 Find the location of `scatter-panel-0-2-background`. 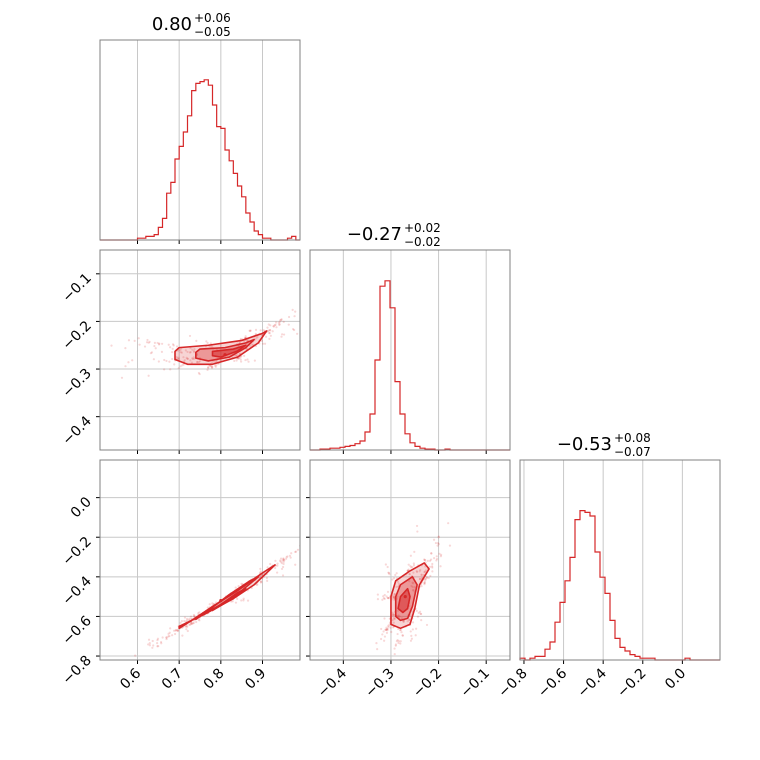

scatter-panel-0-2-background is located at coordinates (200, 560).